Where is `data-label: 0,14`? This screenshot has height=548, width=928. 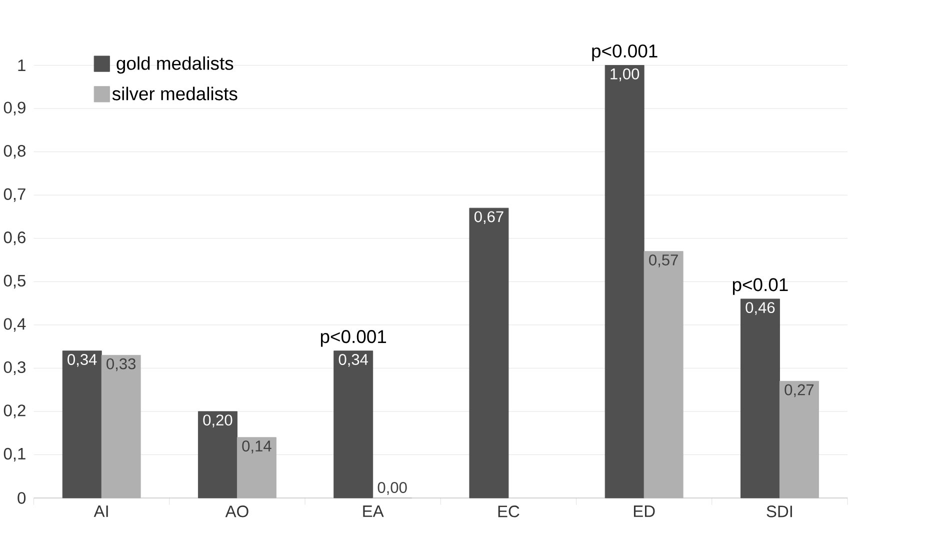
data-label: 0,14 is located at coordinates (257, 447).